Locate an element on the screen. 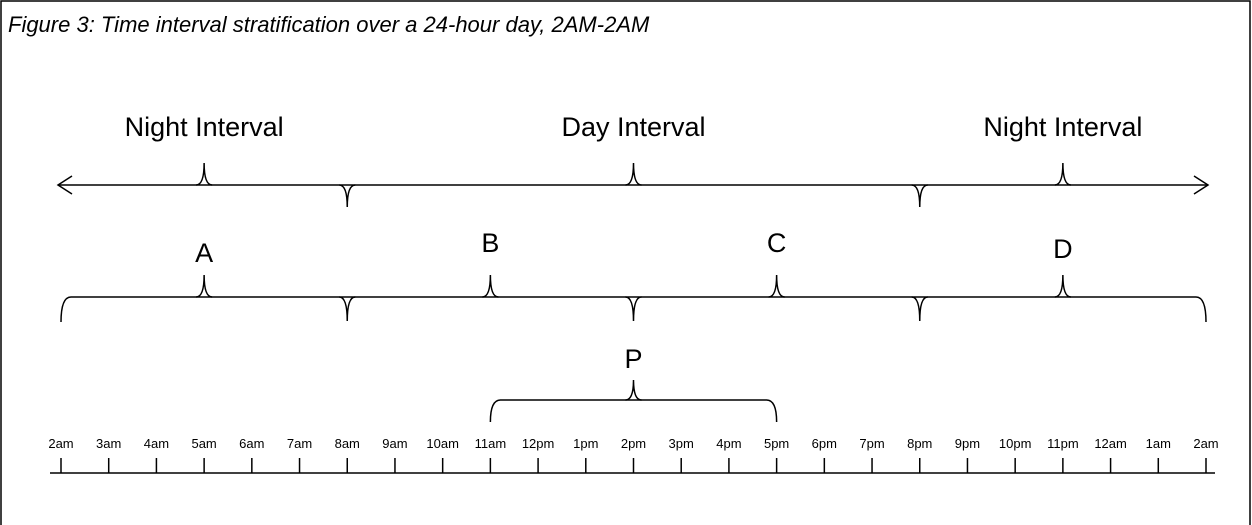  time-label: 10am is located at coordinates (442, 443).